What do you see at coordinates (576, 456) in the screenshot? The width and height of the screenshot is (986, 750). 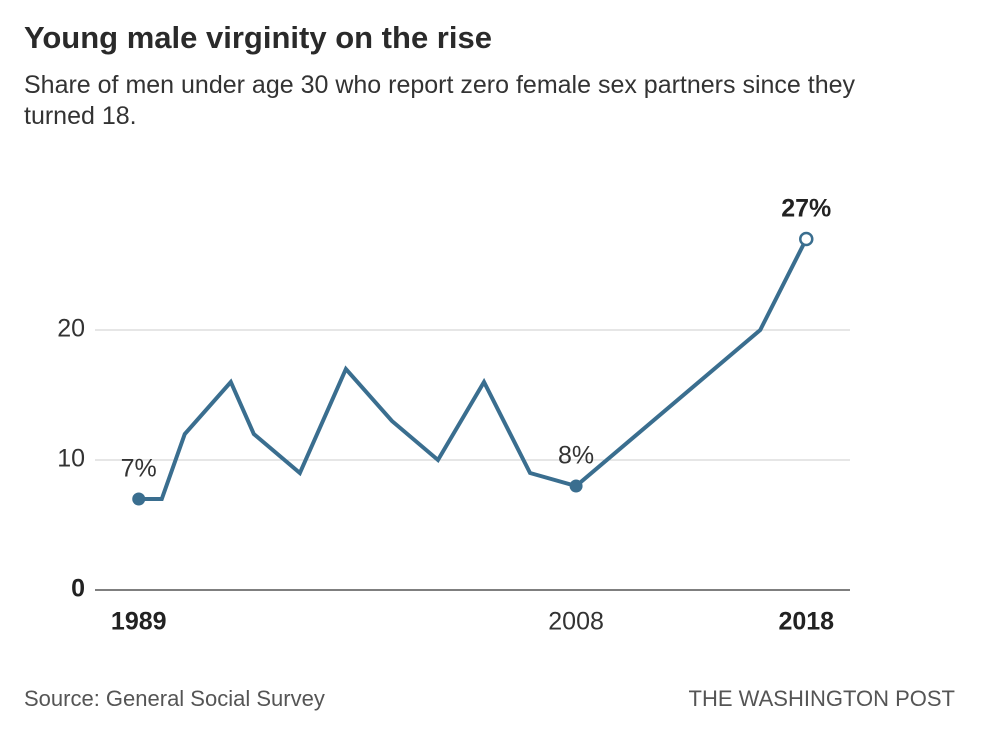 I see `data-label: 8%` at bounding box center [576, 456].